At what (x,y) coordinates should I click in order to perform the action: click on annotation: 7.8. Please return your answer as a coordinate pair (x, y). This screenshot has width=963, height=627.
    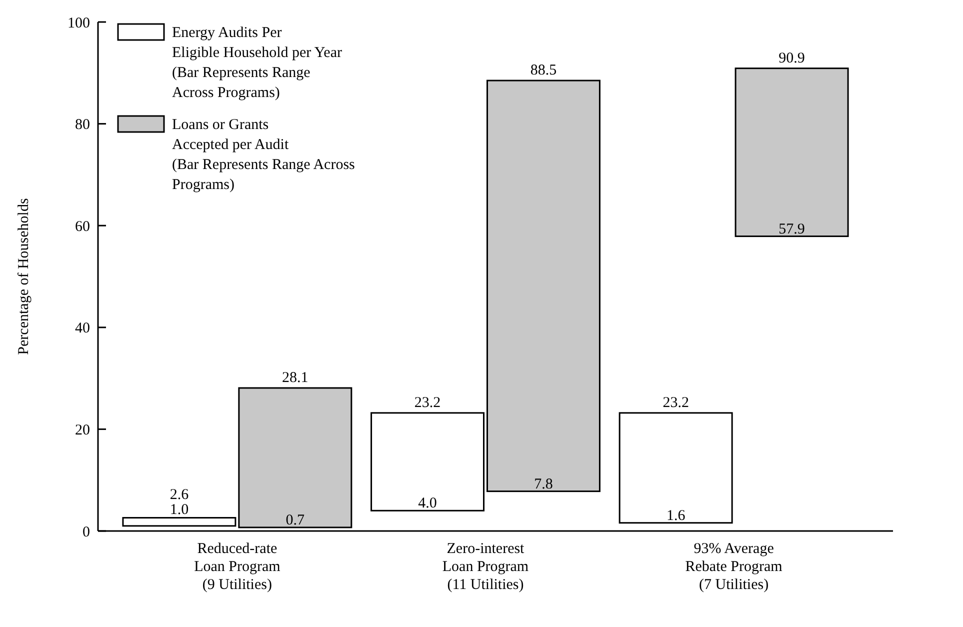
    Looking at the image, I should click on (543, 484).